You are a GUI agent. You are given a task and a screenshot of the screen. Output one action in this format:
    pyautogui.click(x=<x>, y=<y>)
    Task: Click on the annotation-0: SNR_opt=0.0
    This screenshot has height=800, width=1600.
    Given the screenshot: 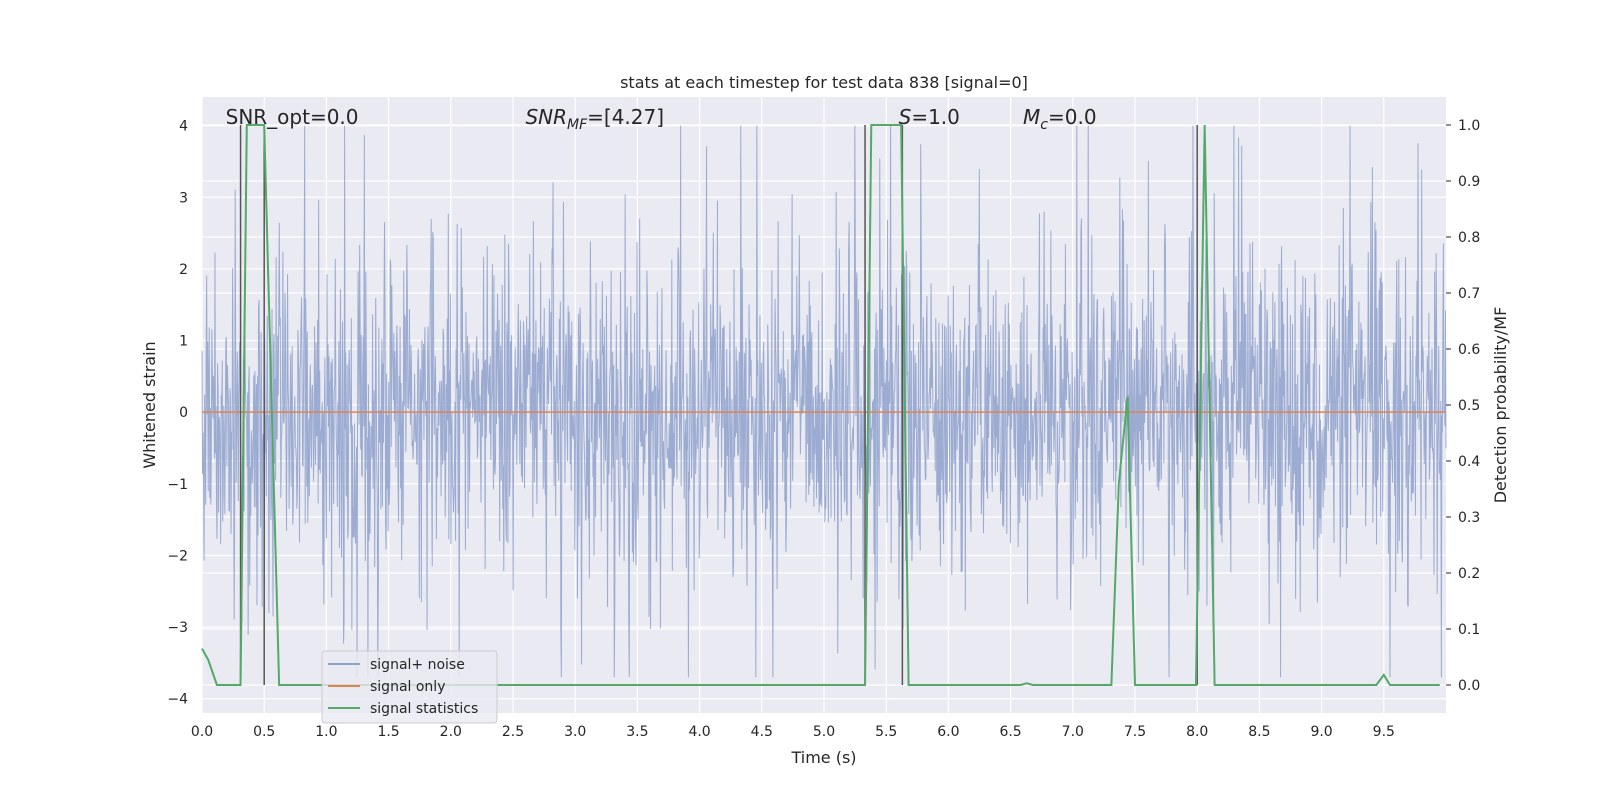 What is the action you would take?
    pyautogui.click(x=292, y=117)
    